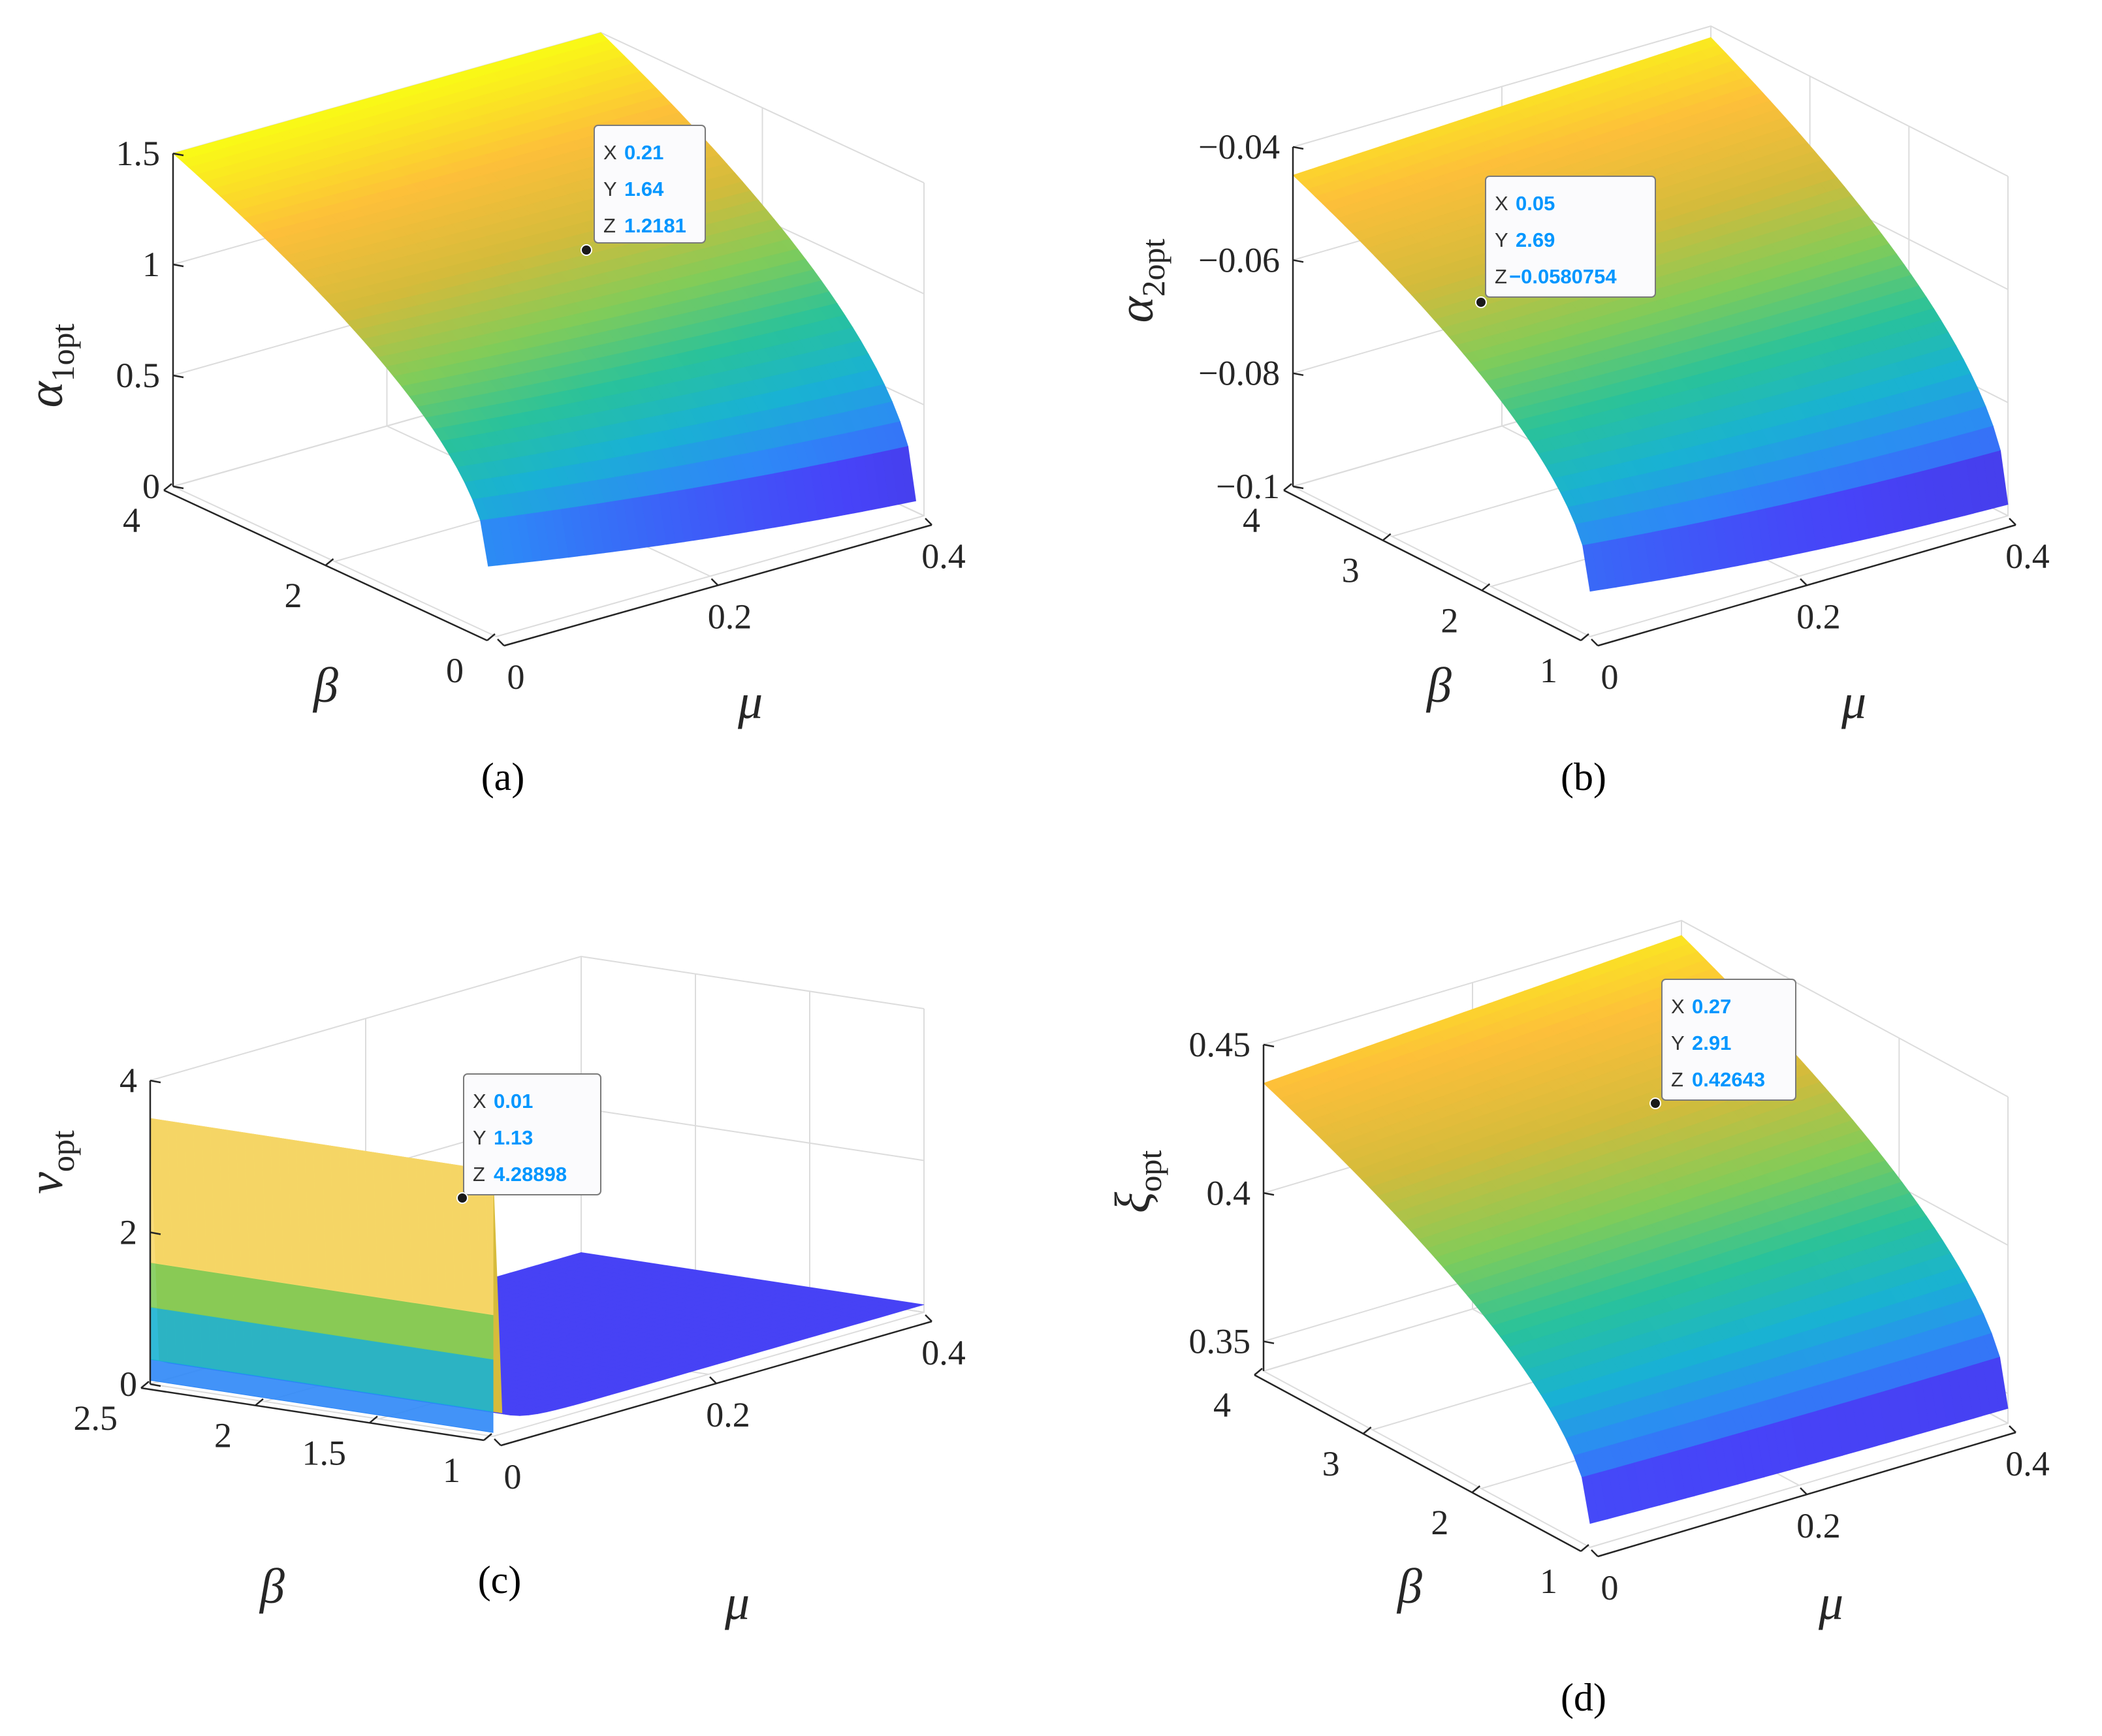  Describe the element at coordinates (1536, 203) in the screenshot. I see `datatip-value: 0.05` at that location.